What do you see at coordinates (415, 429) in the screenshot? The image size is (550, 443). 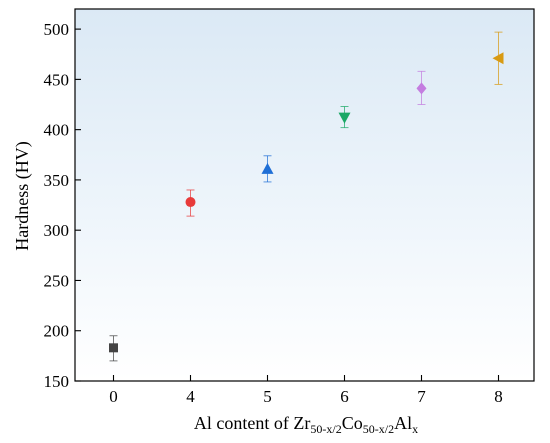 I see `x-axis-label-sub3: x` at bounding box center [415, 429].